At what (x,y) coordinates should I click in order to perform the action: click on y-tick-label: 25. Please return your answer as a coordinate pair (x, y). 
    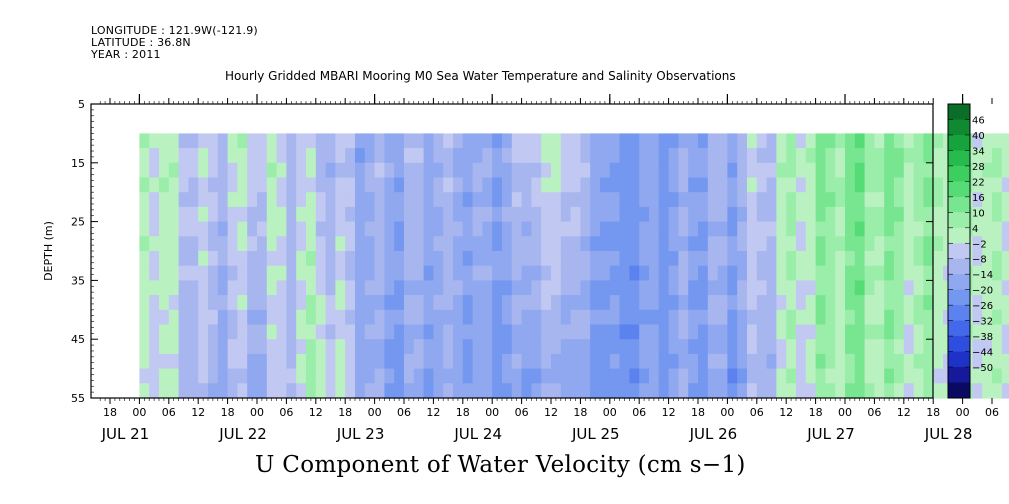
    Looking at the image, I should click on (78, 222).